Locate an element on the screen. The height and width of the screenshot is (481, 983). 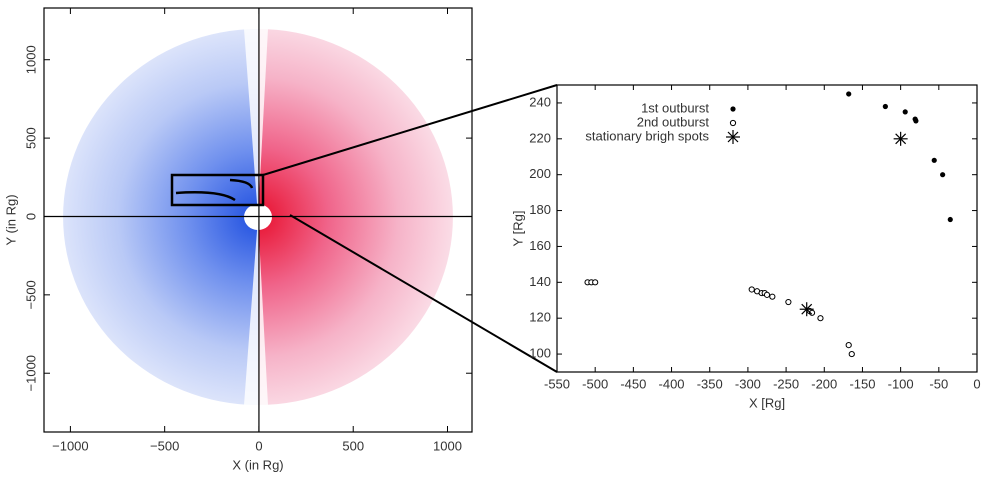
x-tick-label: -500 is located at coordinates (595, 383).